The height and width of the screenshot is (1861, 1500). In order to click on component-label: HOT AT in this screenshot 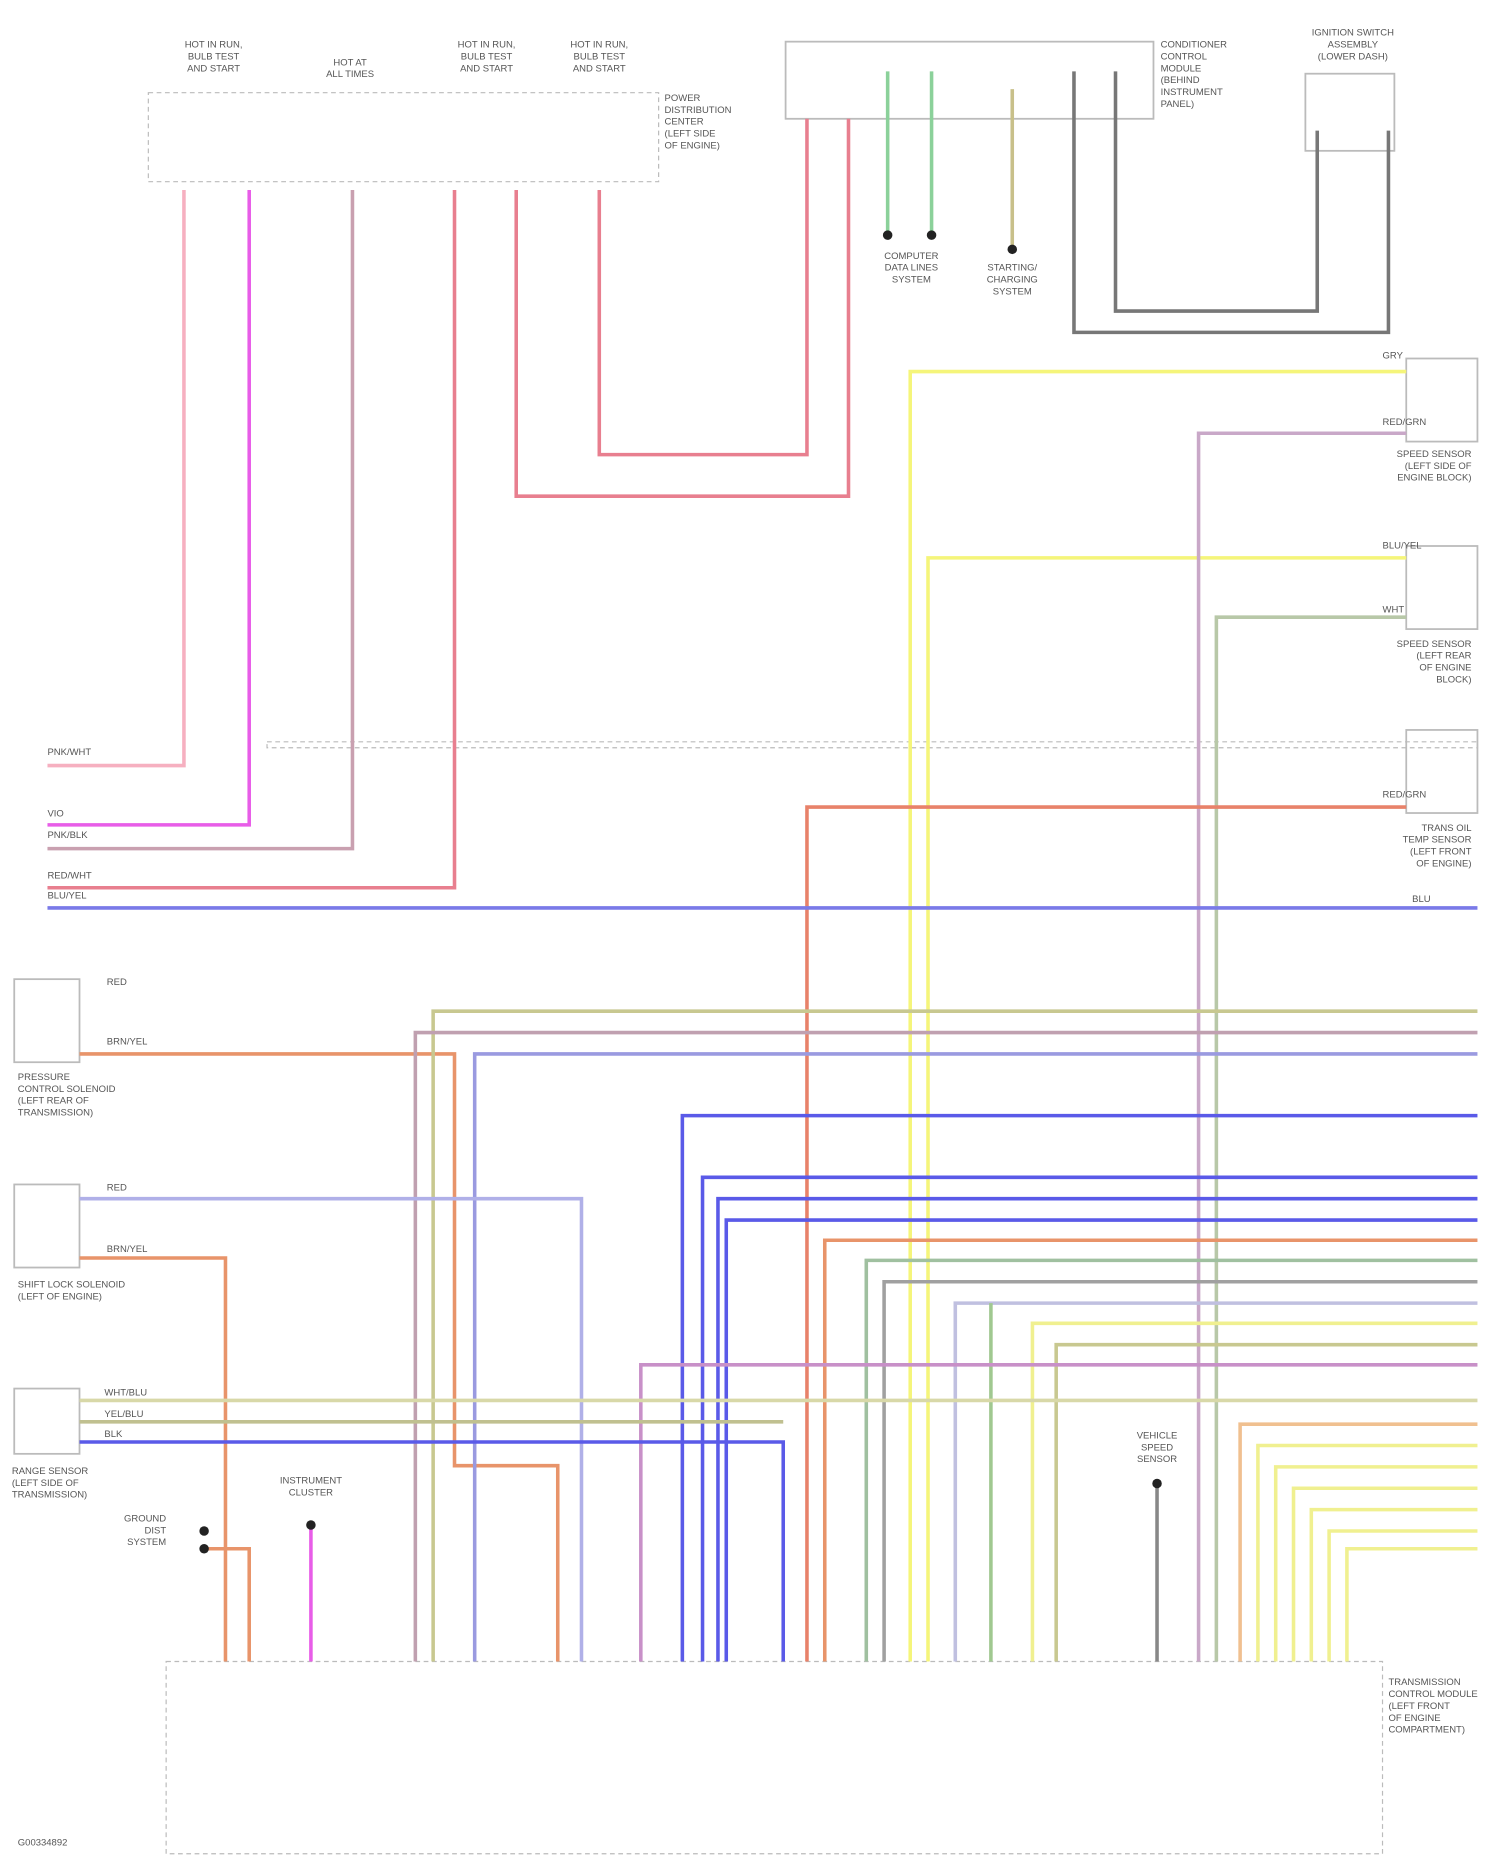, I will do `click(350, 62)`.